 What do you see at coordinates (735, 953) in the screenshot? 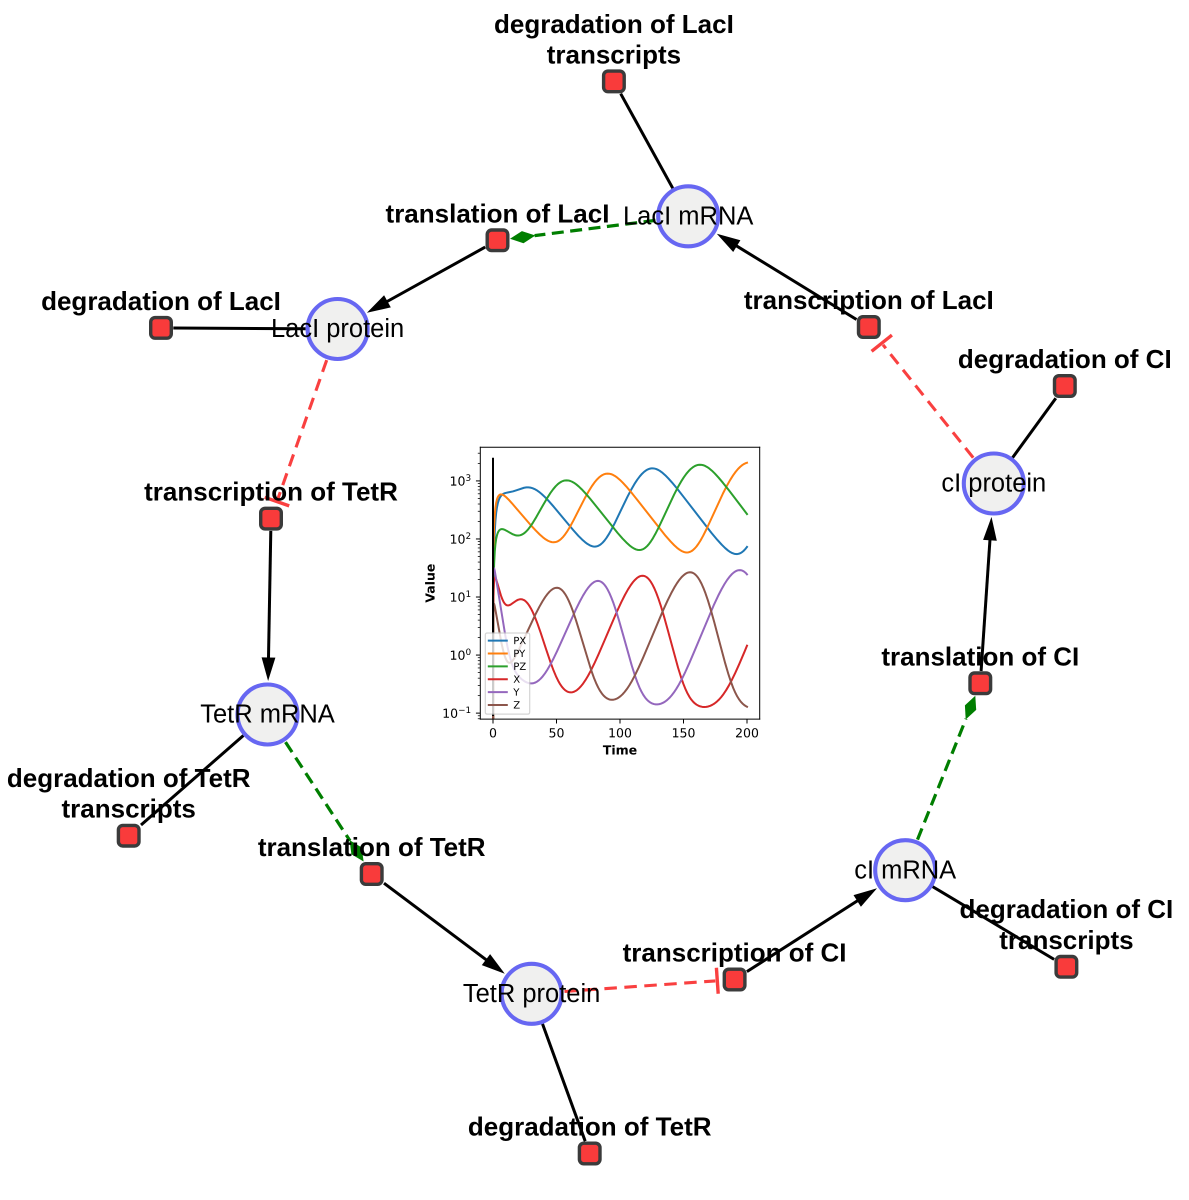
I see `svg-text: transcription of CI` at bounding box center [735, 953].